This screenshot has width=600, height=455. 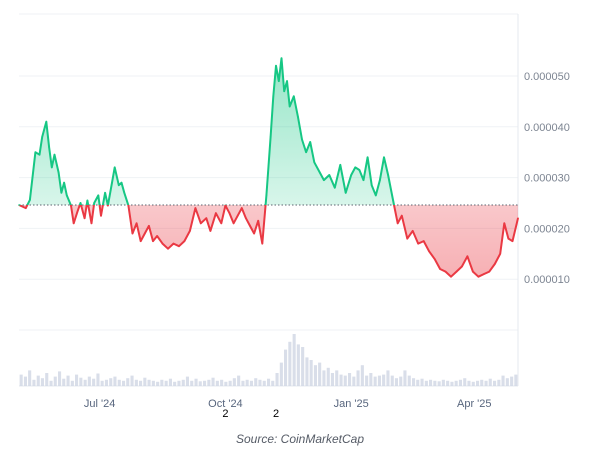 I want to click on y-axis: 0.000010 0.000020 0.000030 0.000040 0.000050, so click(x=547, y=178).